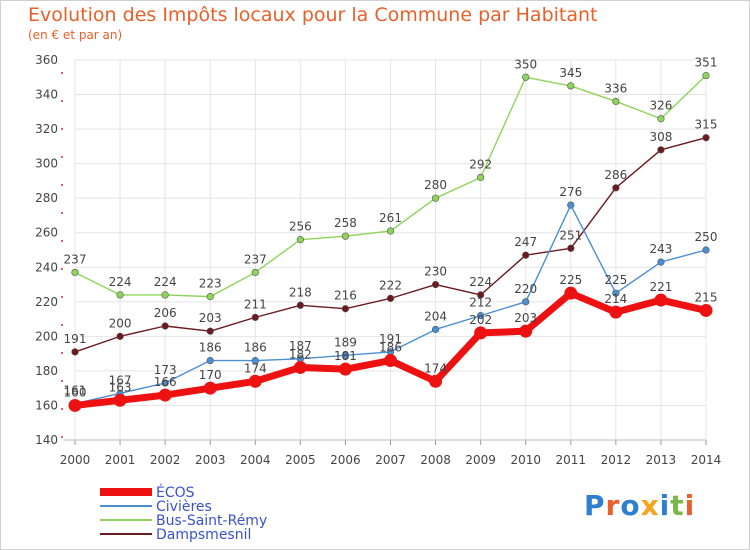 This screenshot has height=550, width=750. What do you see at coordinates (165, 370) in the screenshot?
I see `data-label-civieres: 173` at bounding box center [165, 370].